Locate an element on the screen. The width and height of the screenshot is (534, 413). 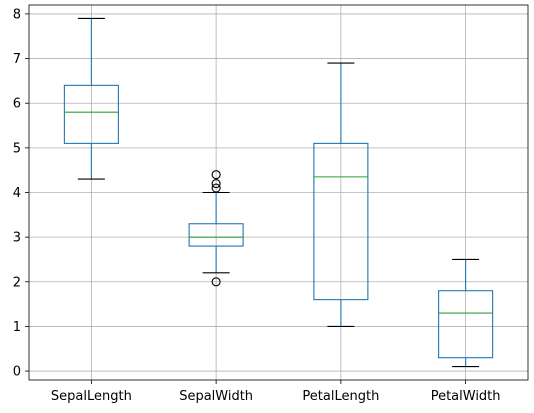
y-tick-label: 8 is located at coordinates (17, 14).